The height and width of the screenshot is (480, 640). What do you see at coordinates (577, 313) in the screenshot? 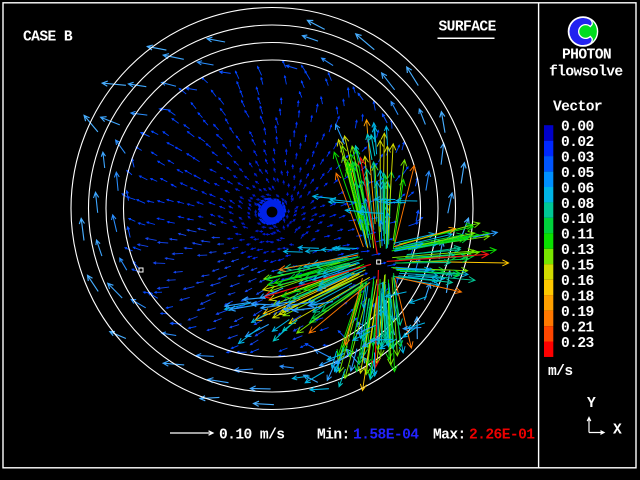
I see `svg-text: 0.19` at bounding box center [577, 313].